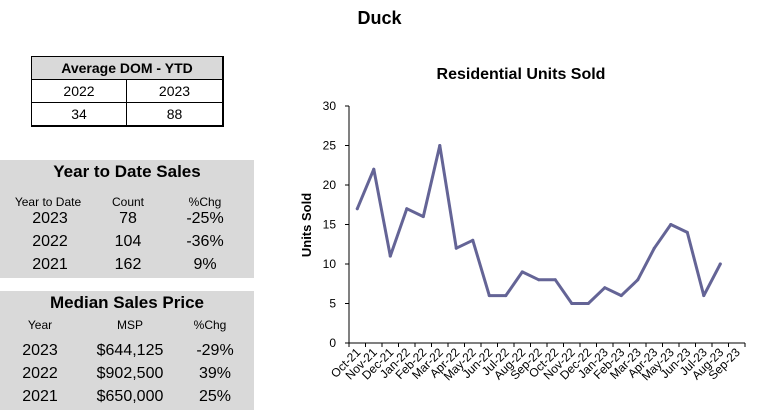 The height and width of the screenshot is (416, 759). Describe the element at coordinates (379, 18) in the screenshot. I see `page-title: Duck` at that location.